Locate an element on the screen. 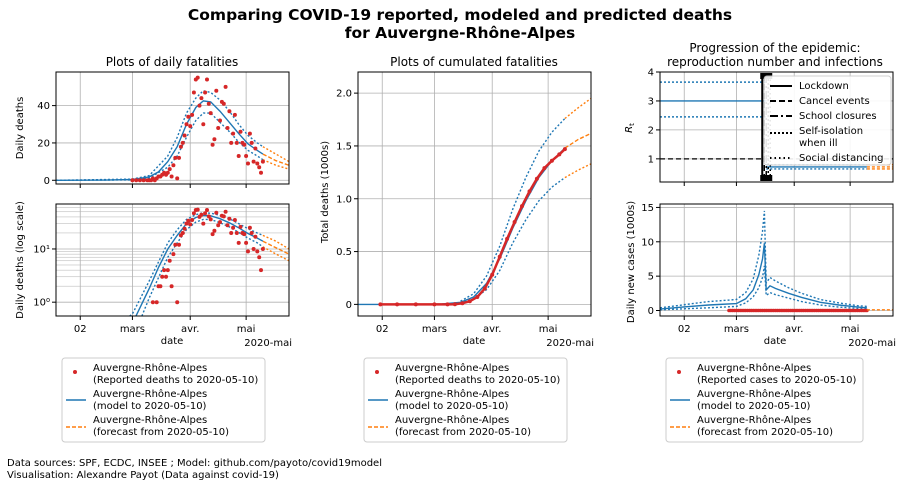 Image resolution: width=900 pixels, height=486 pixels. legend-right-text-2: (Reported cases to 2020-05-10) is located at coordinates (776, 380).